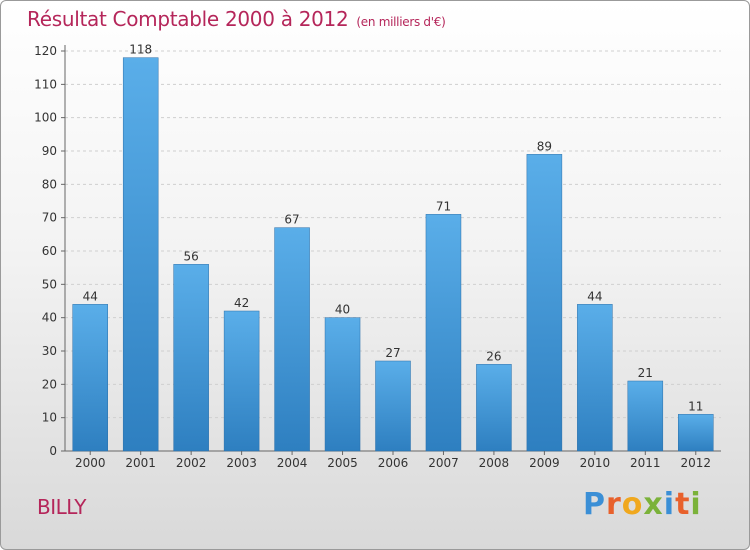  I want to click on data-label: 27, so click(392, 353).